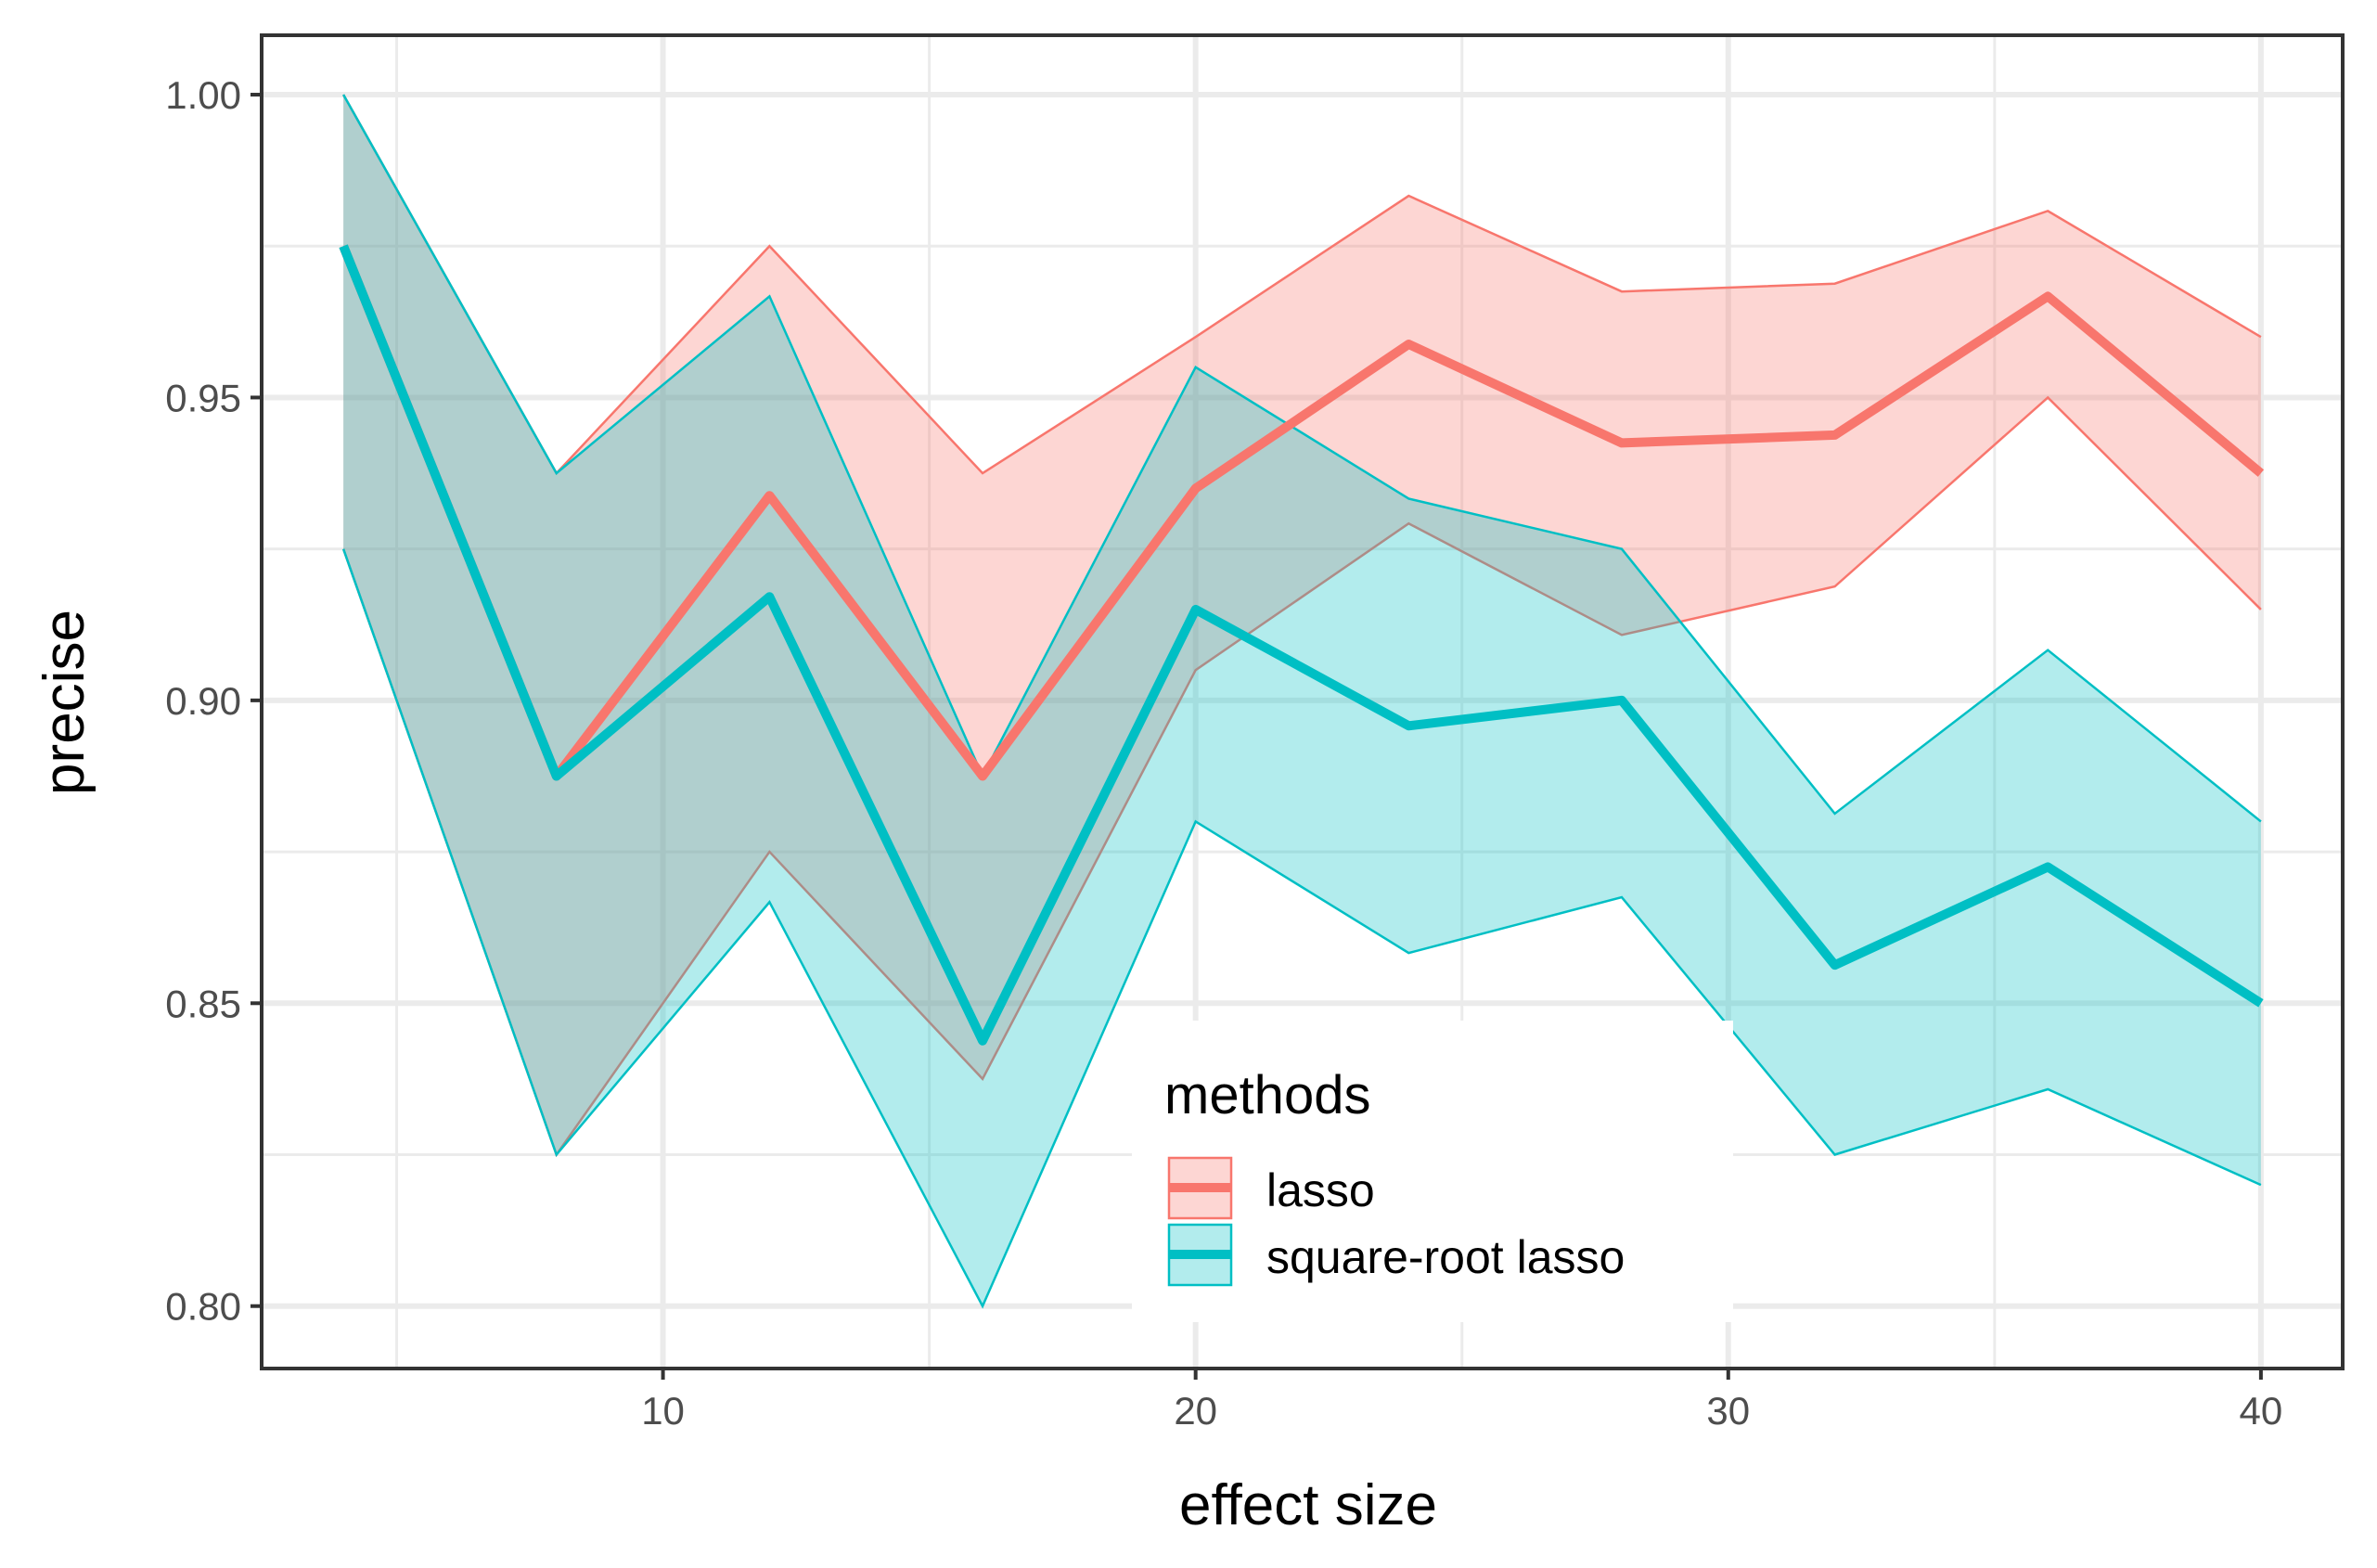 The width and height of the screenshot is (2377, 1568). Describe the element at coordinates (203, 397) in the screenshot. I see `y-tick-label: 0.95` at that location.